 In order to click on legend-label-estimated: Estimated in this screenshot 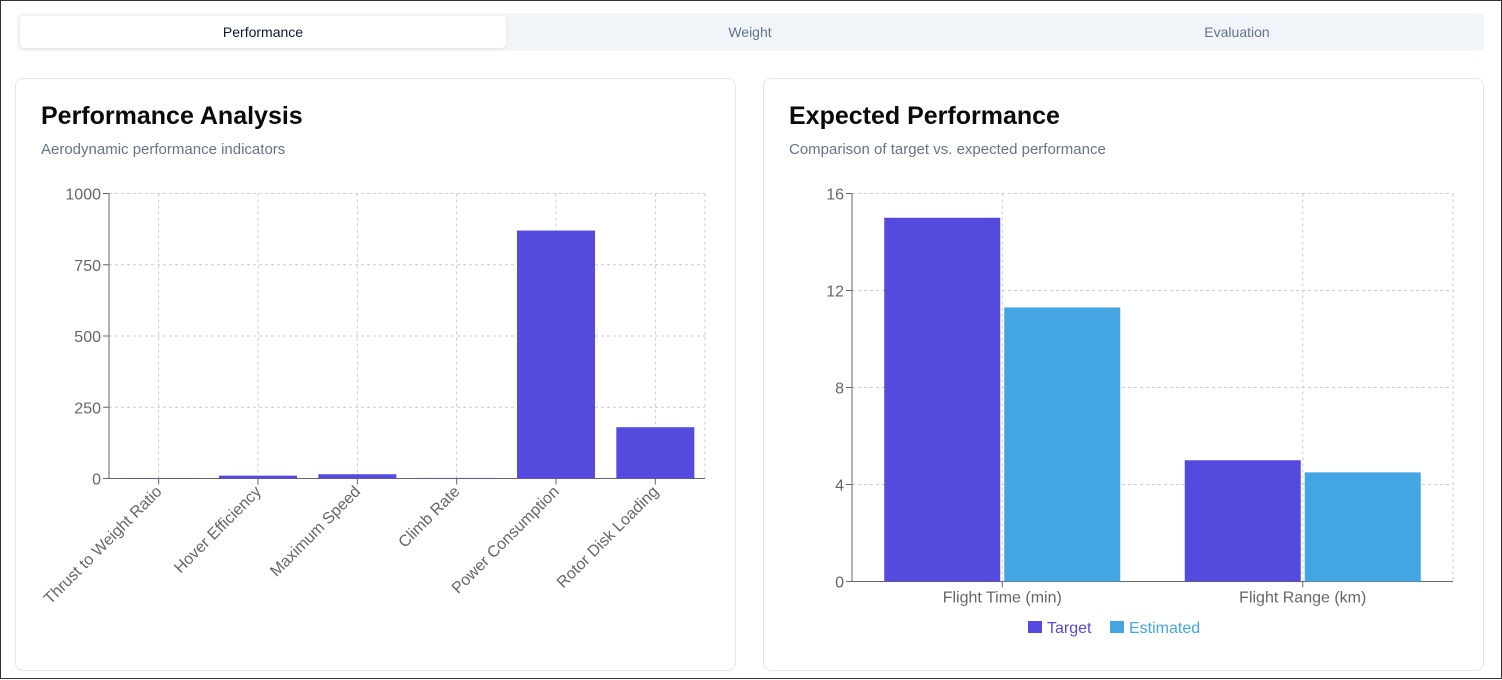, I will do `click(1164, 628)`.